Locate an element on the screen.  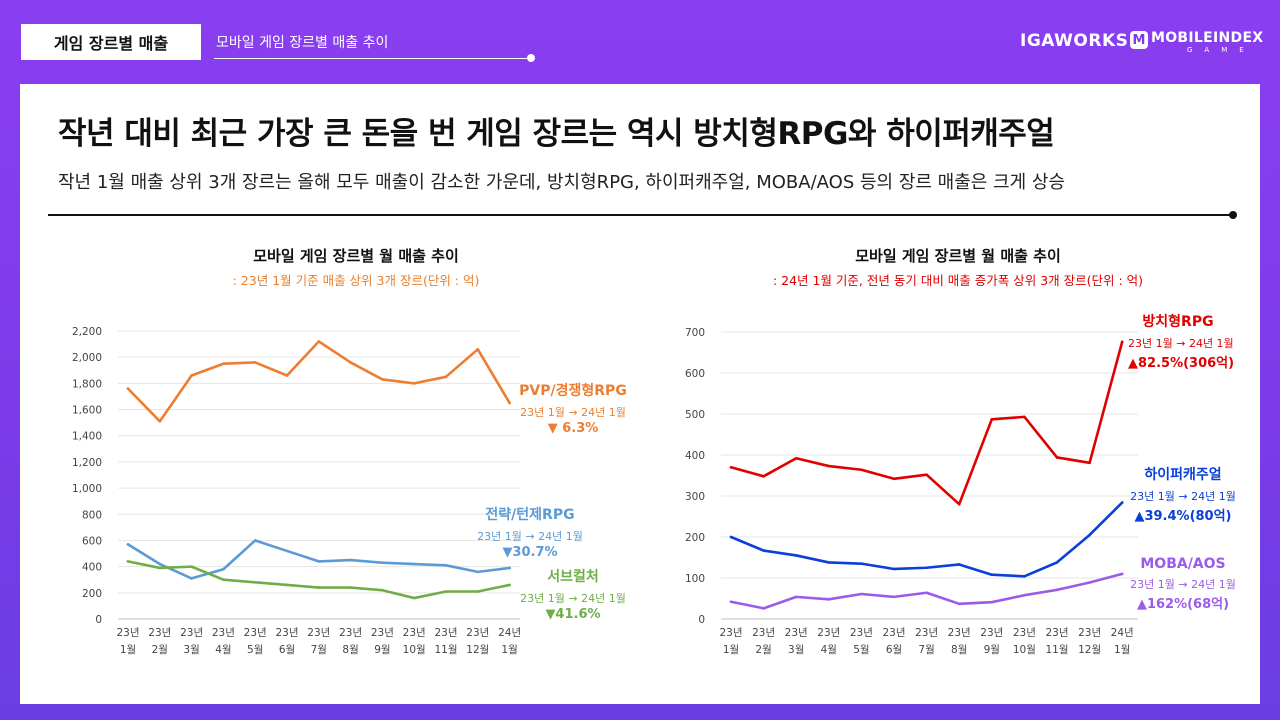
subtitle-underline is located at coordinates (372, 58).